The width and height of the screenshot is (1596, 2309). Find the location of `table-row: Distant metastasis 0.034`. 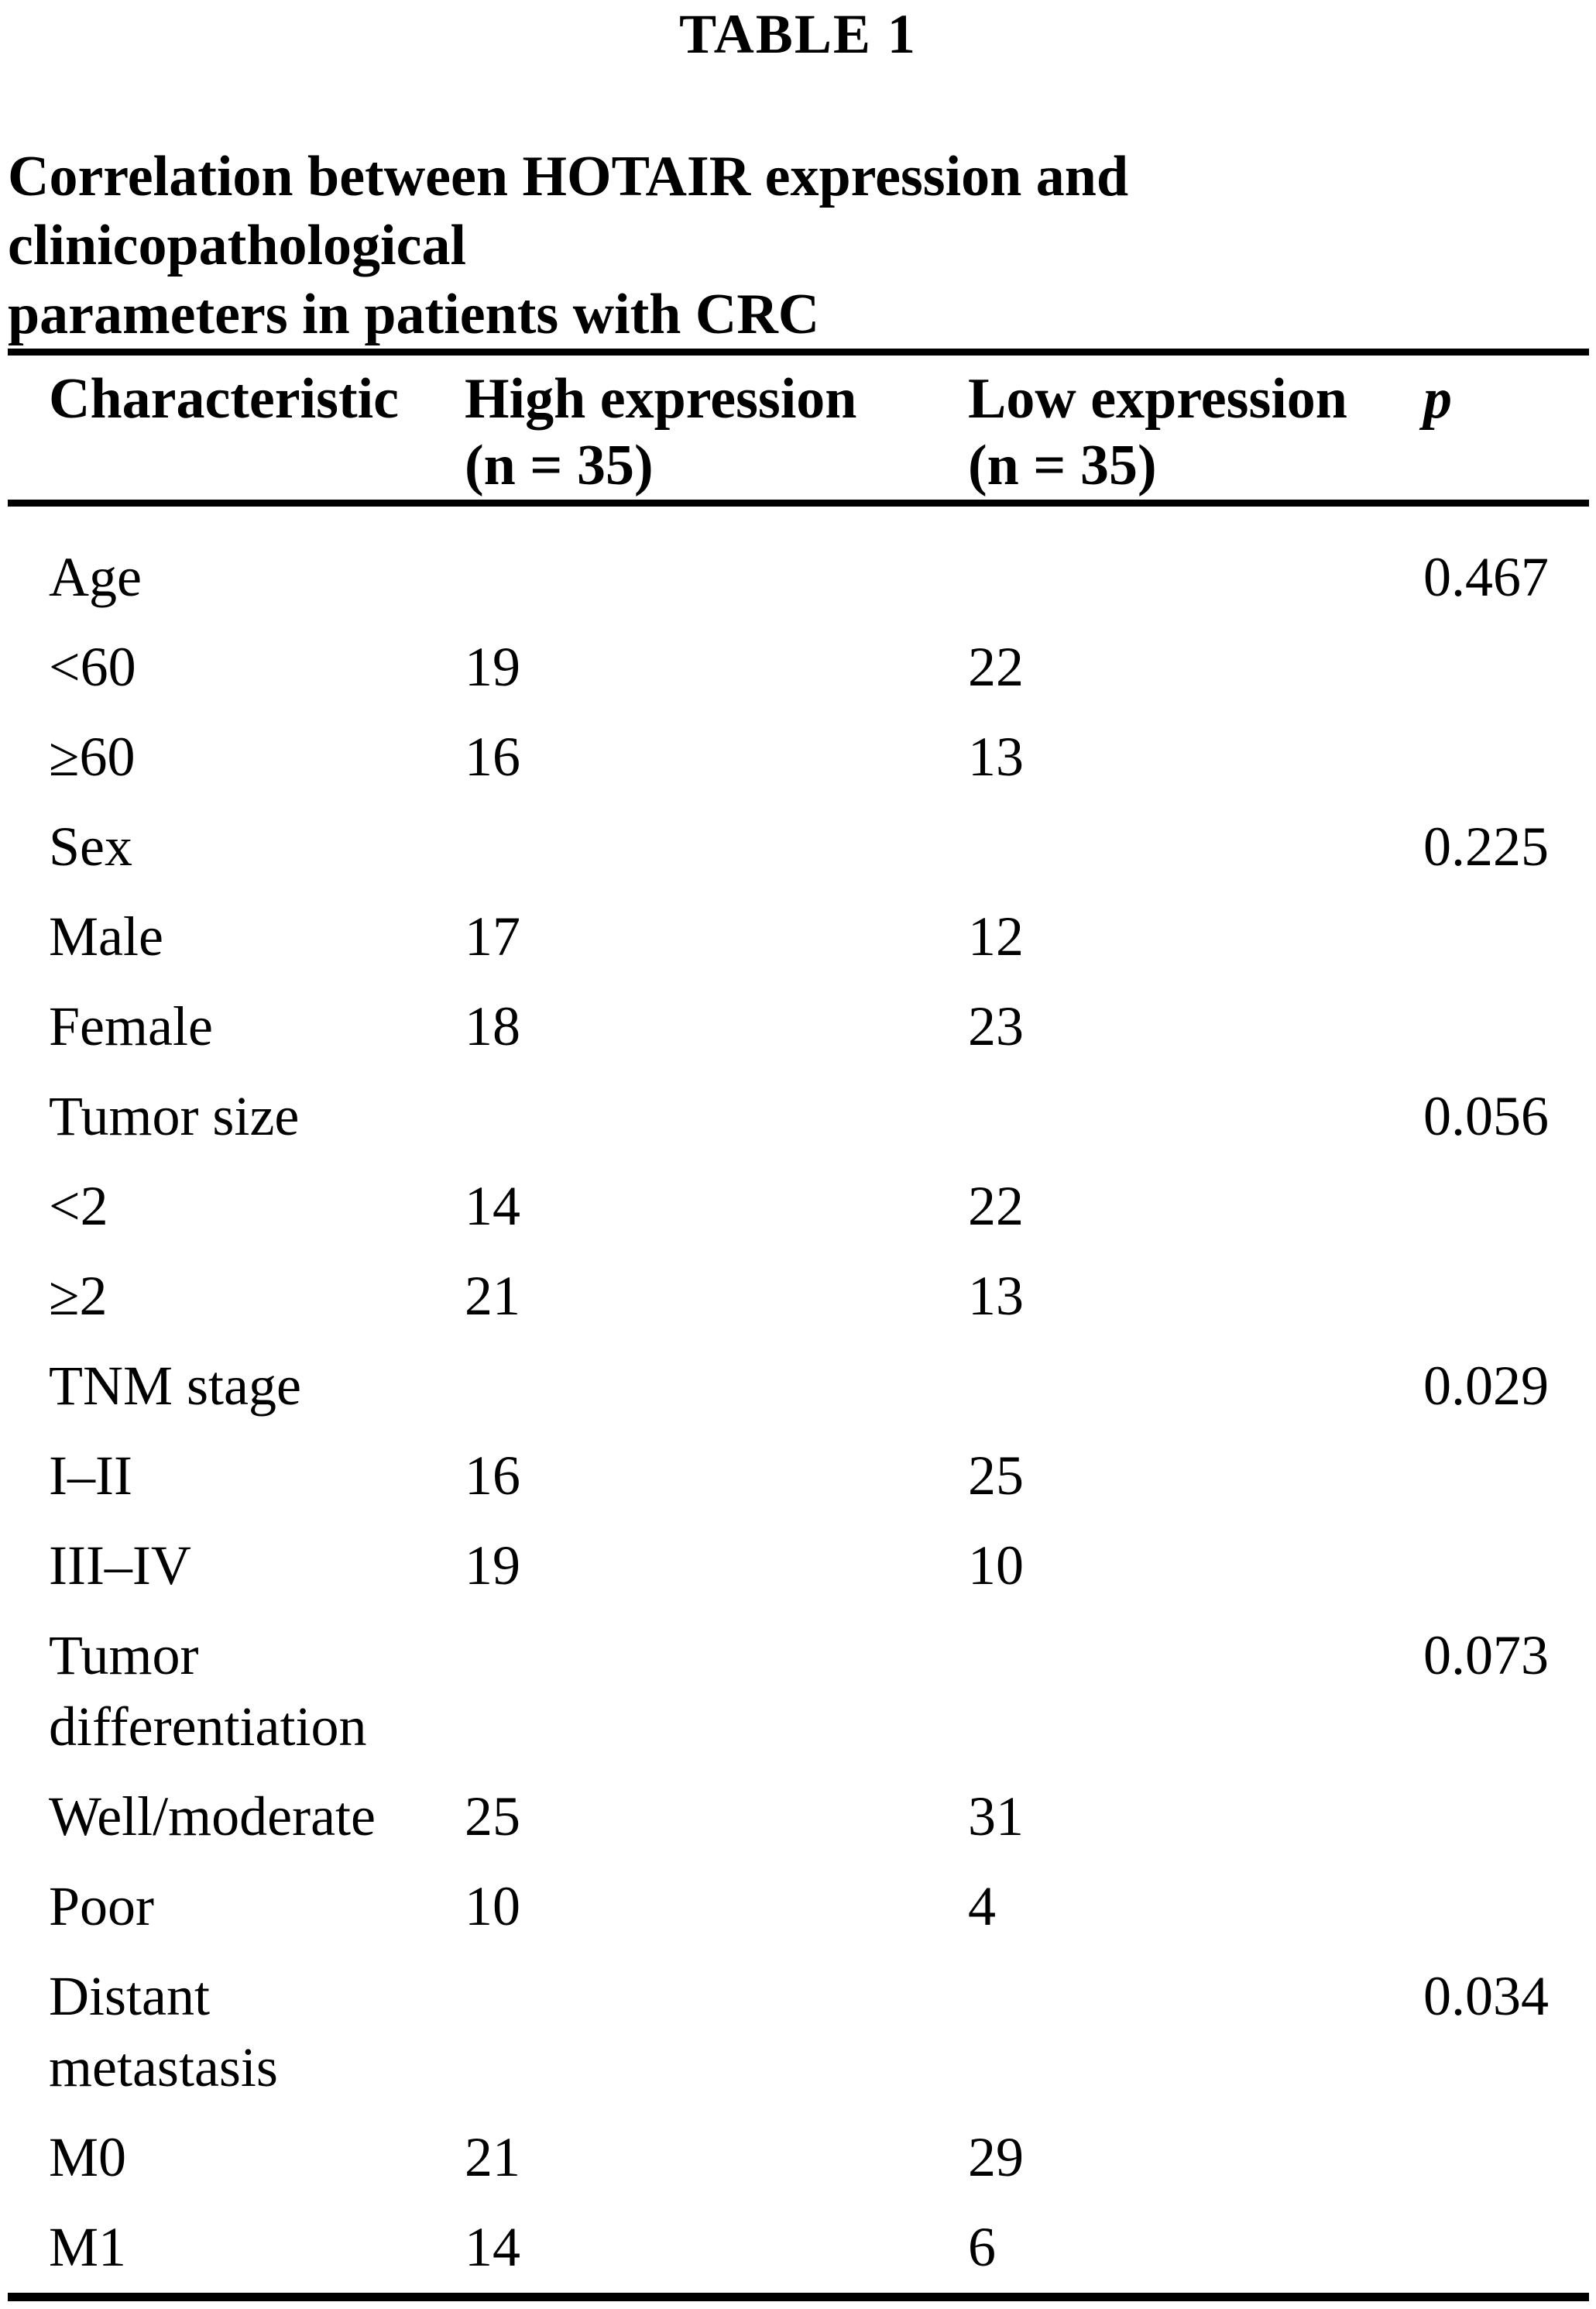

table-row: Distant metastasis 0.034 is located at coordinates (798, 2031).